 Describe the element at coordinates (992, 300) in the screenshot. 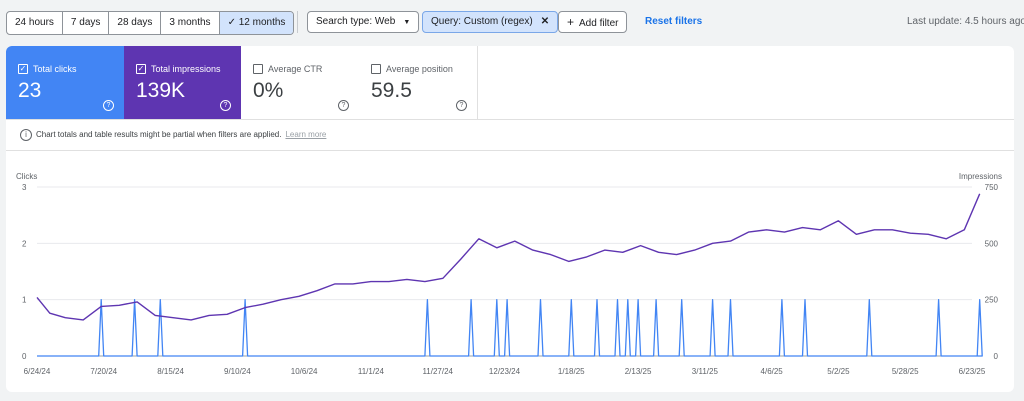

I see `right-tick-label: 250` at that location.